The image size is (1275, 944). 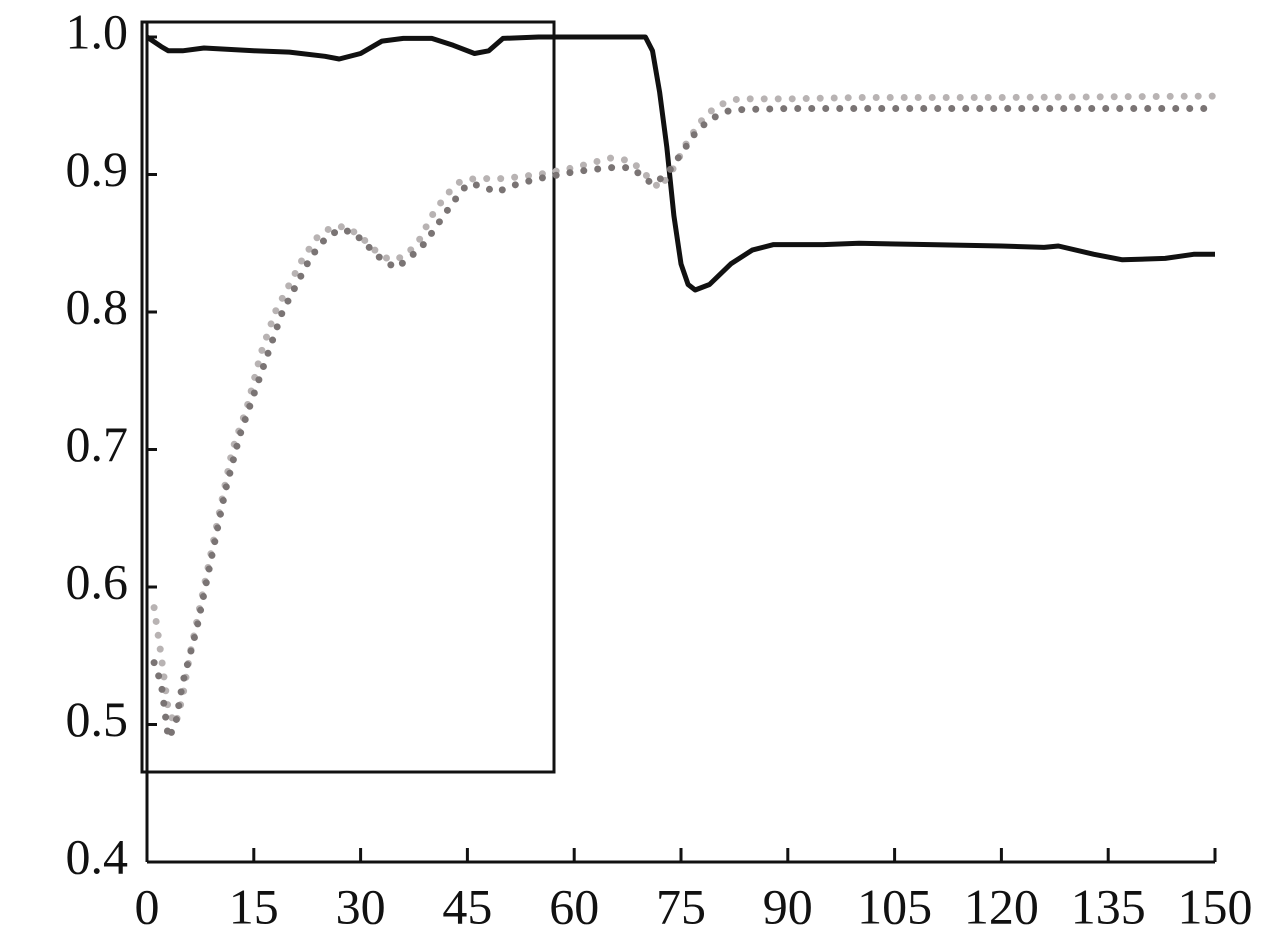 I want to click on y-tick-label: 0.7, so click(x=97, y=444).